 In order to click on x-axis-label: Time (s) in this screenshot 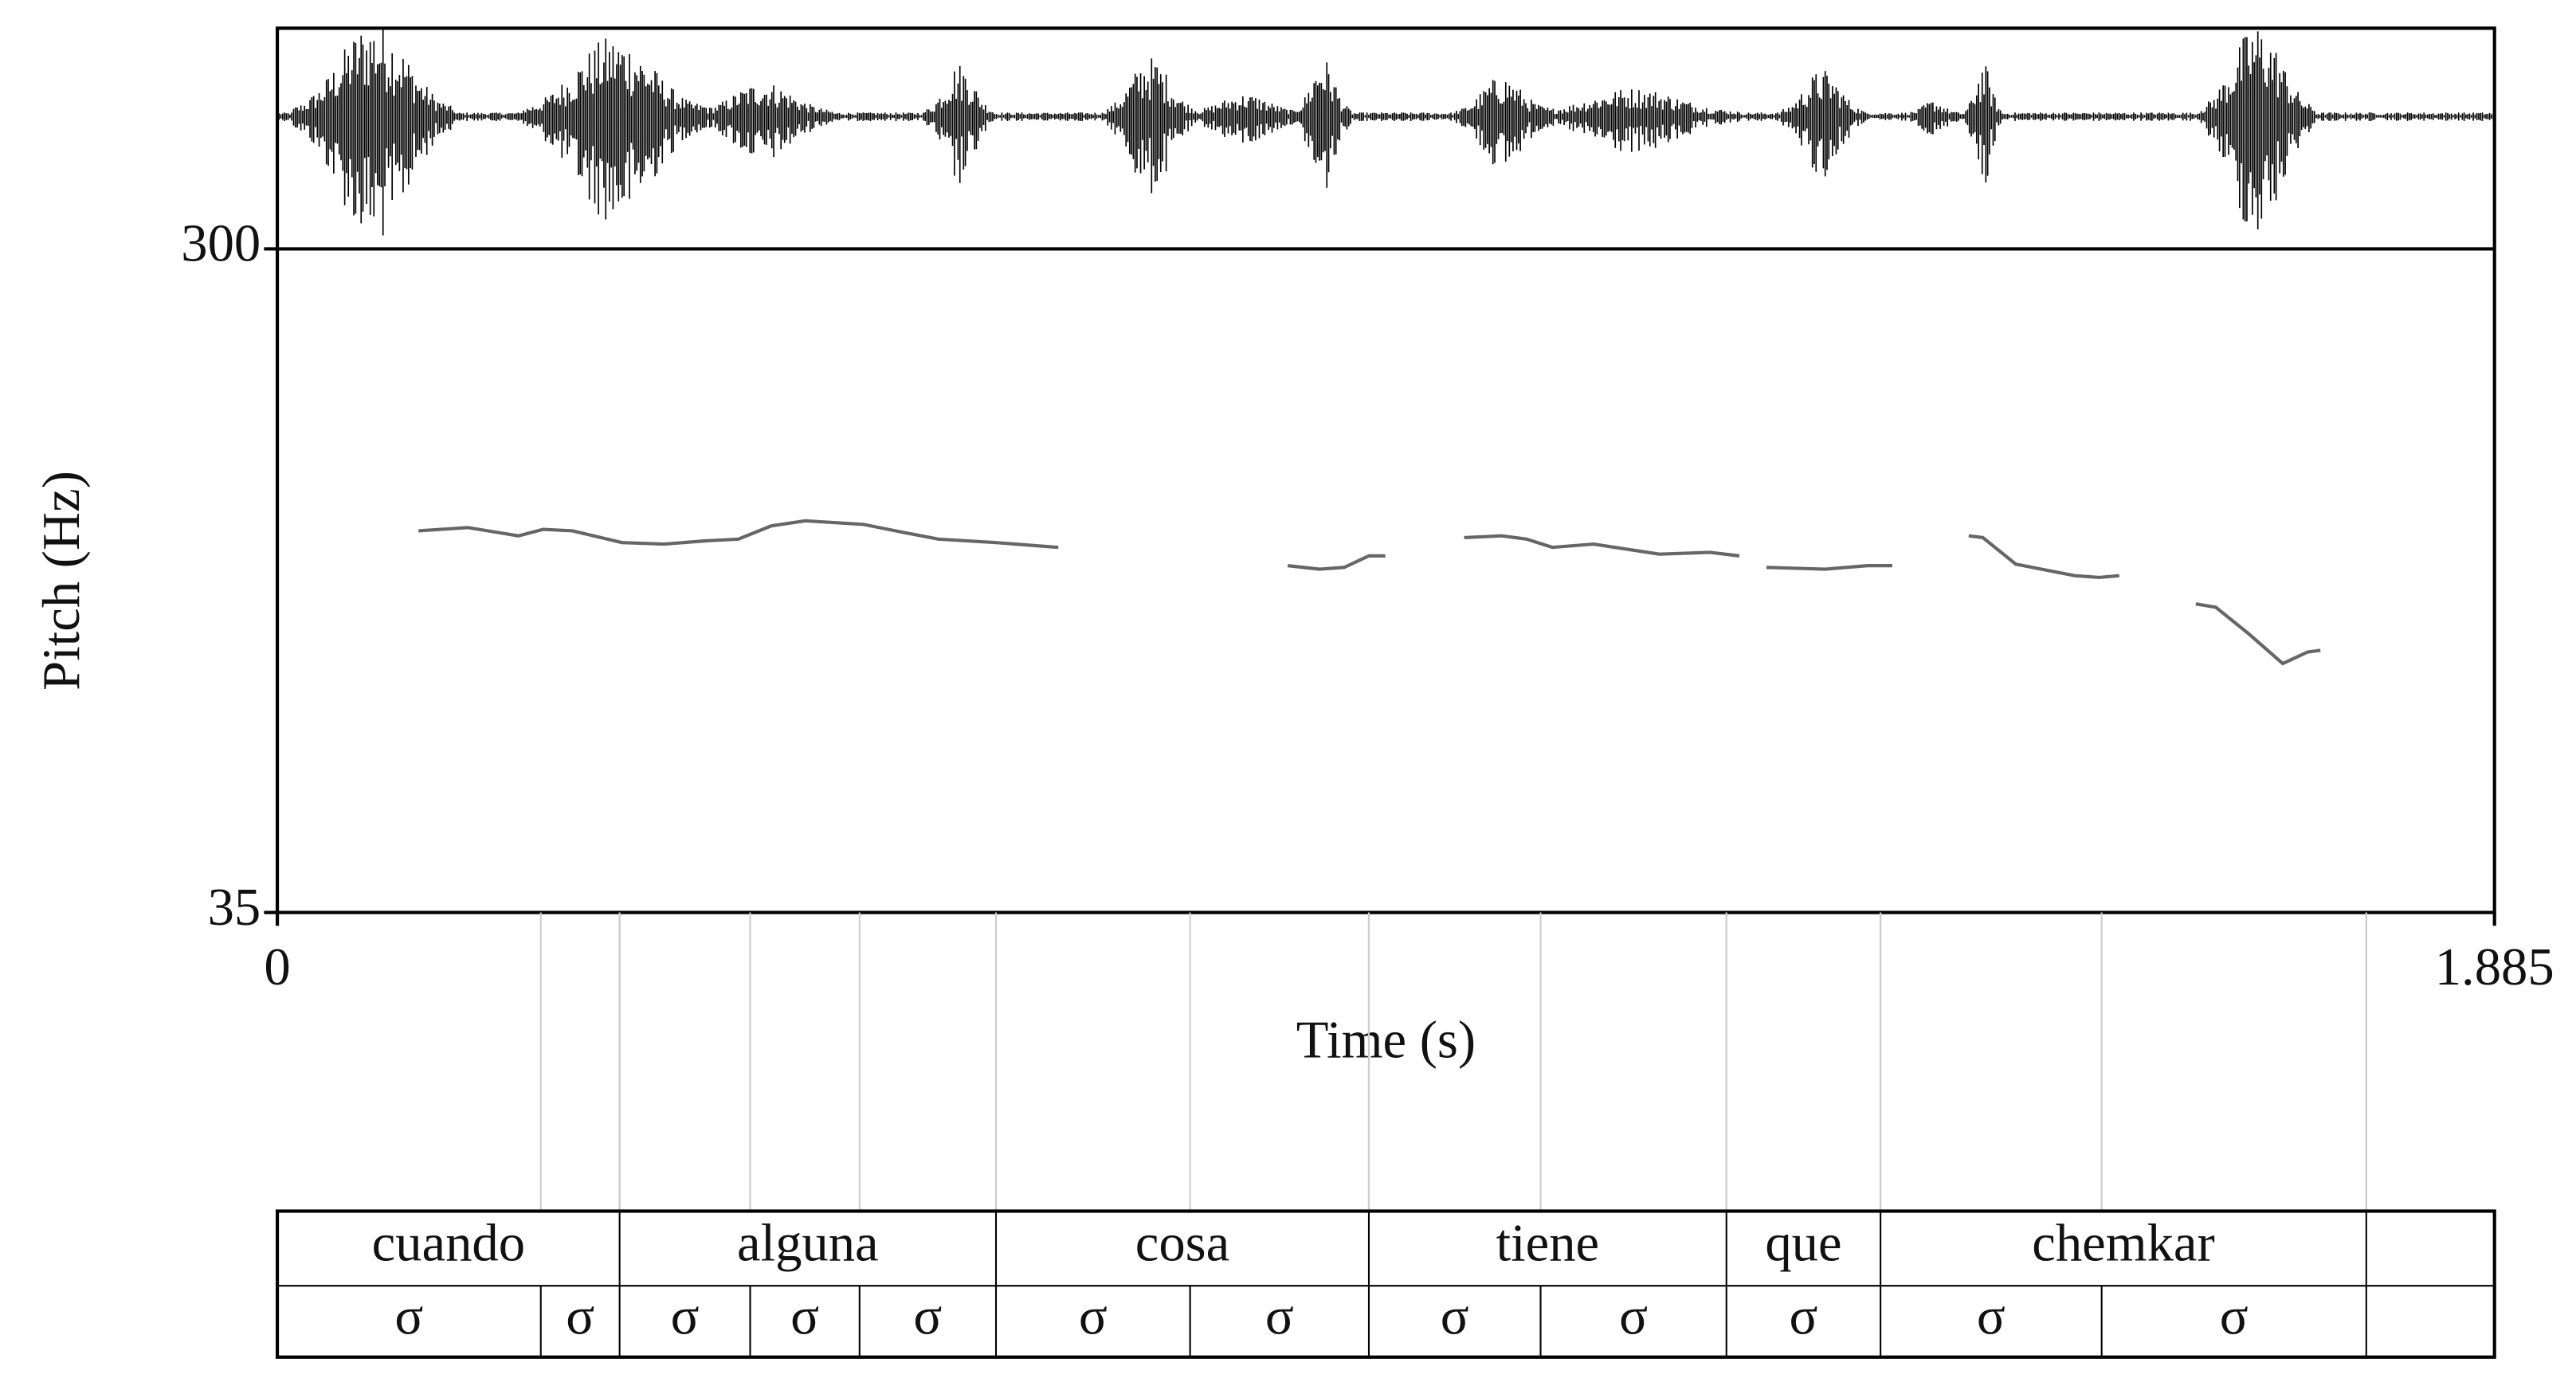, I will do `click(1386, 1040)`.